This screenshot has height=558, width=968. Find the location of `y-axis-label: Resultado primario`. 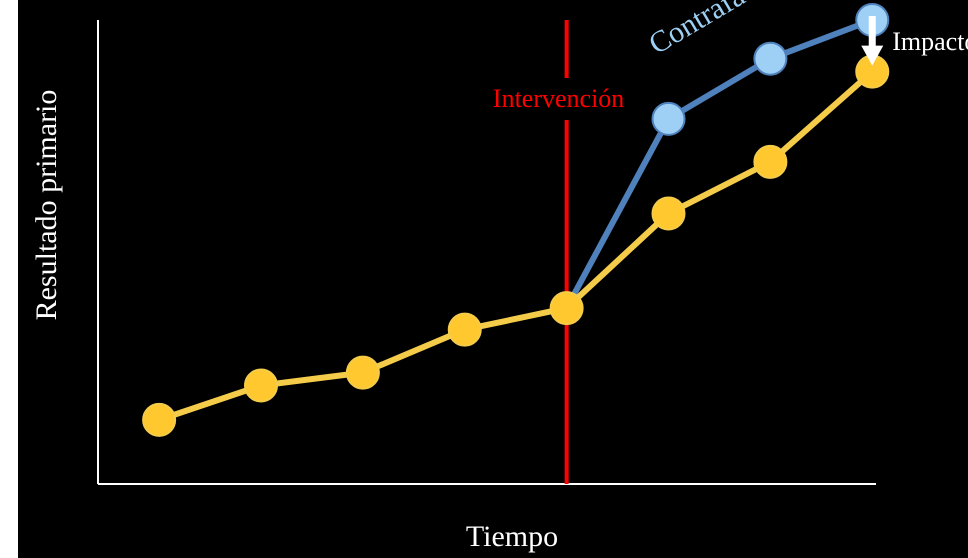

y-axis-label: Resultado primario is located at coordinates (46, 205).